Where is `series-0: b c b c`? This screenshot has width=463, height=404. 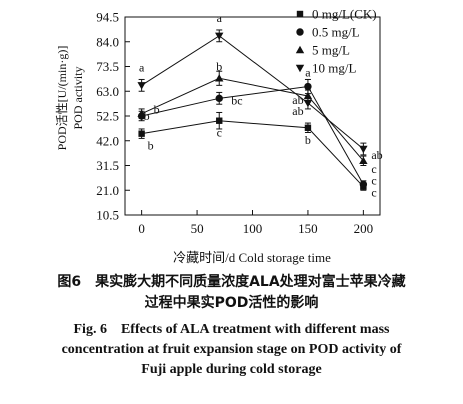
series-0: b c b c is located at coordinates (257, 155).